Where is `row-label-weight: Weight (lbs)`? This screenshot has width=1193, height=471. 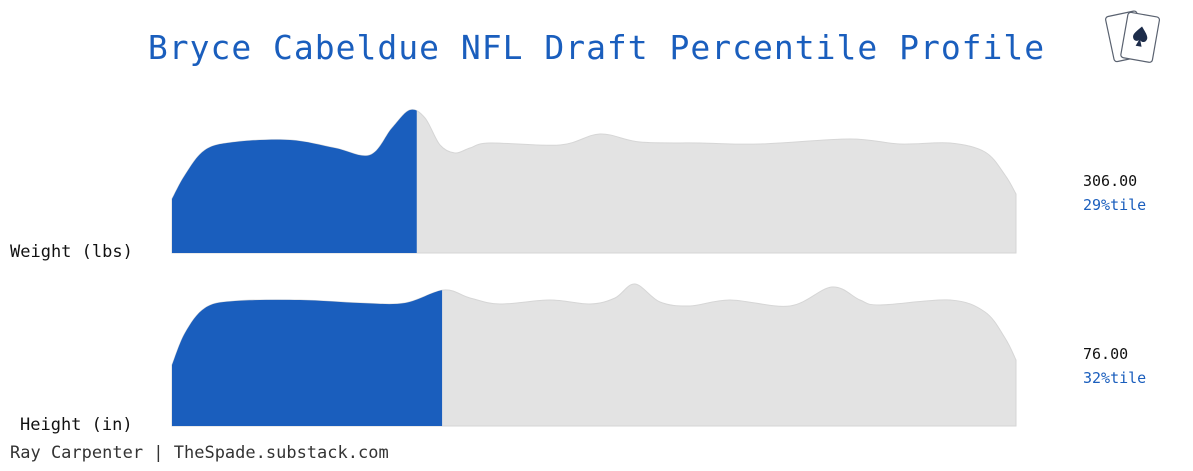 row-label-weight: Weight (lbs) is located at coordinates (71, 252).